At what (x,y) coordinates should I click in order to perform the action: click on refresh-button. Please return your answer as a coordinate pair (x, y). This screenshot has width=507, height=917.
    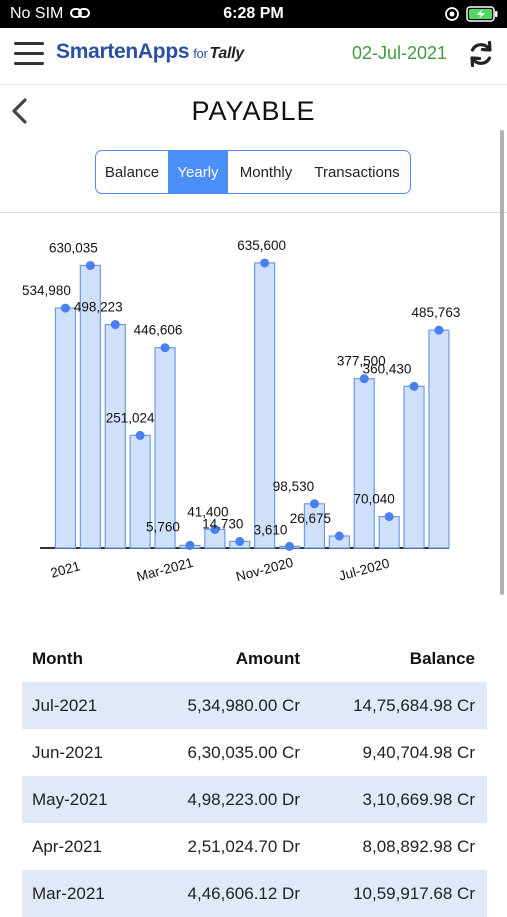
    Looking at the image, I should click on (481, 54).